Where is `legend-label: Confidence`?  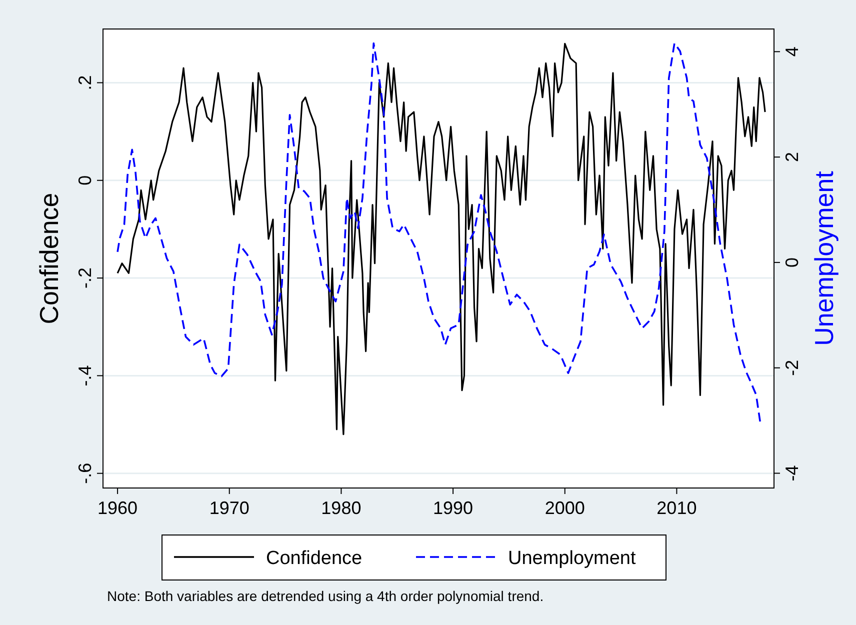 legend-label: Confidence is located at coordinates (314, 558).